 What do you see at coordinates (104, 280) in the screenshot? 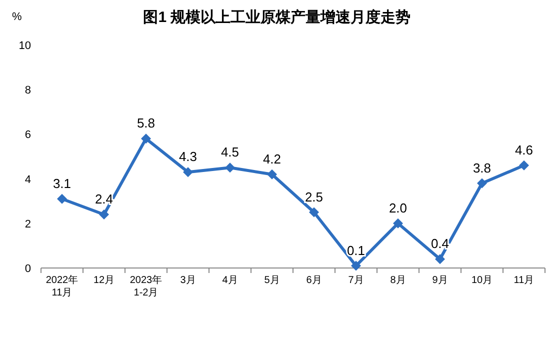
I see `x-tick-label: 12月` at bounding box center [104, 280].